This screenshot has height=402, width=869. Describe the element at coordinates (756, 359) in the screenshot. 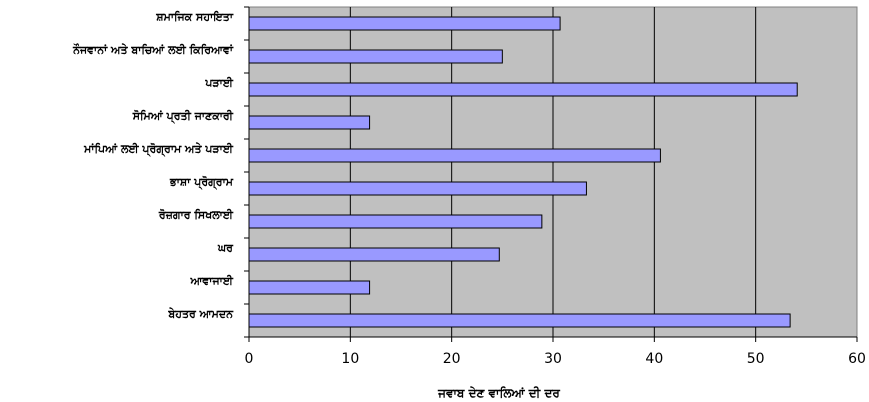

I see `x-tick-label: 50` at that location.